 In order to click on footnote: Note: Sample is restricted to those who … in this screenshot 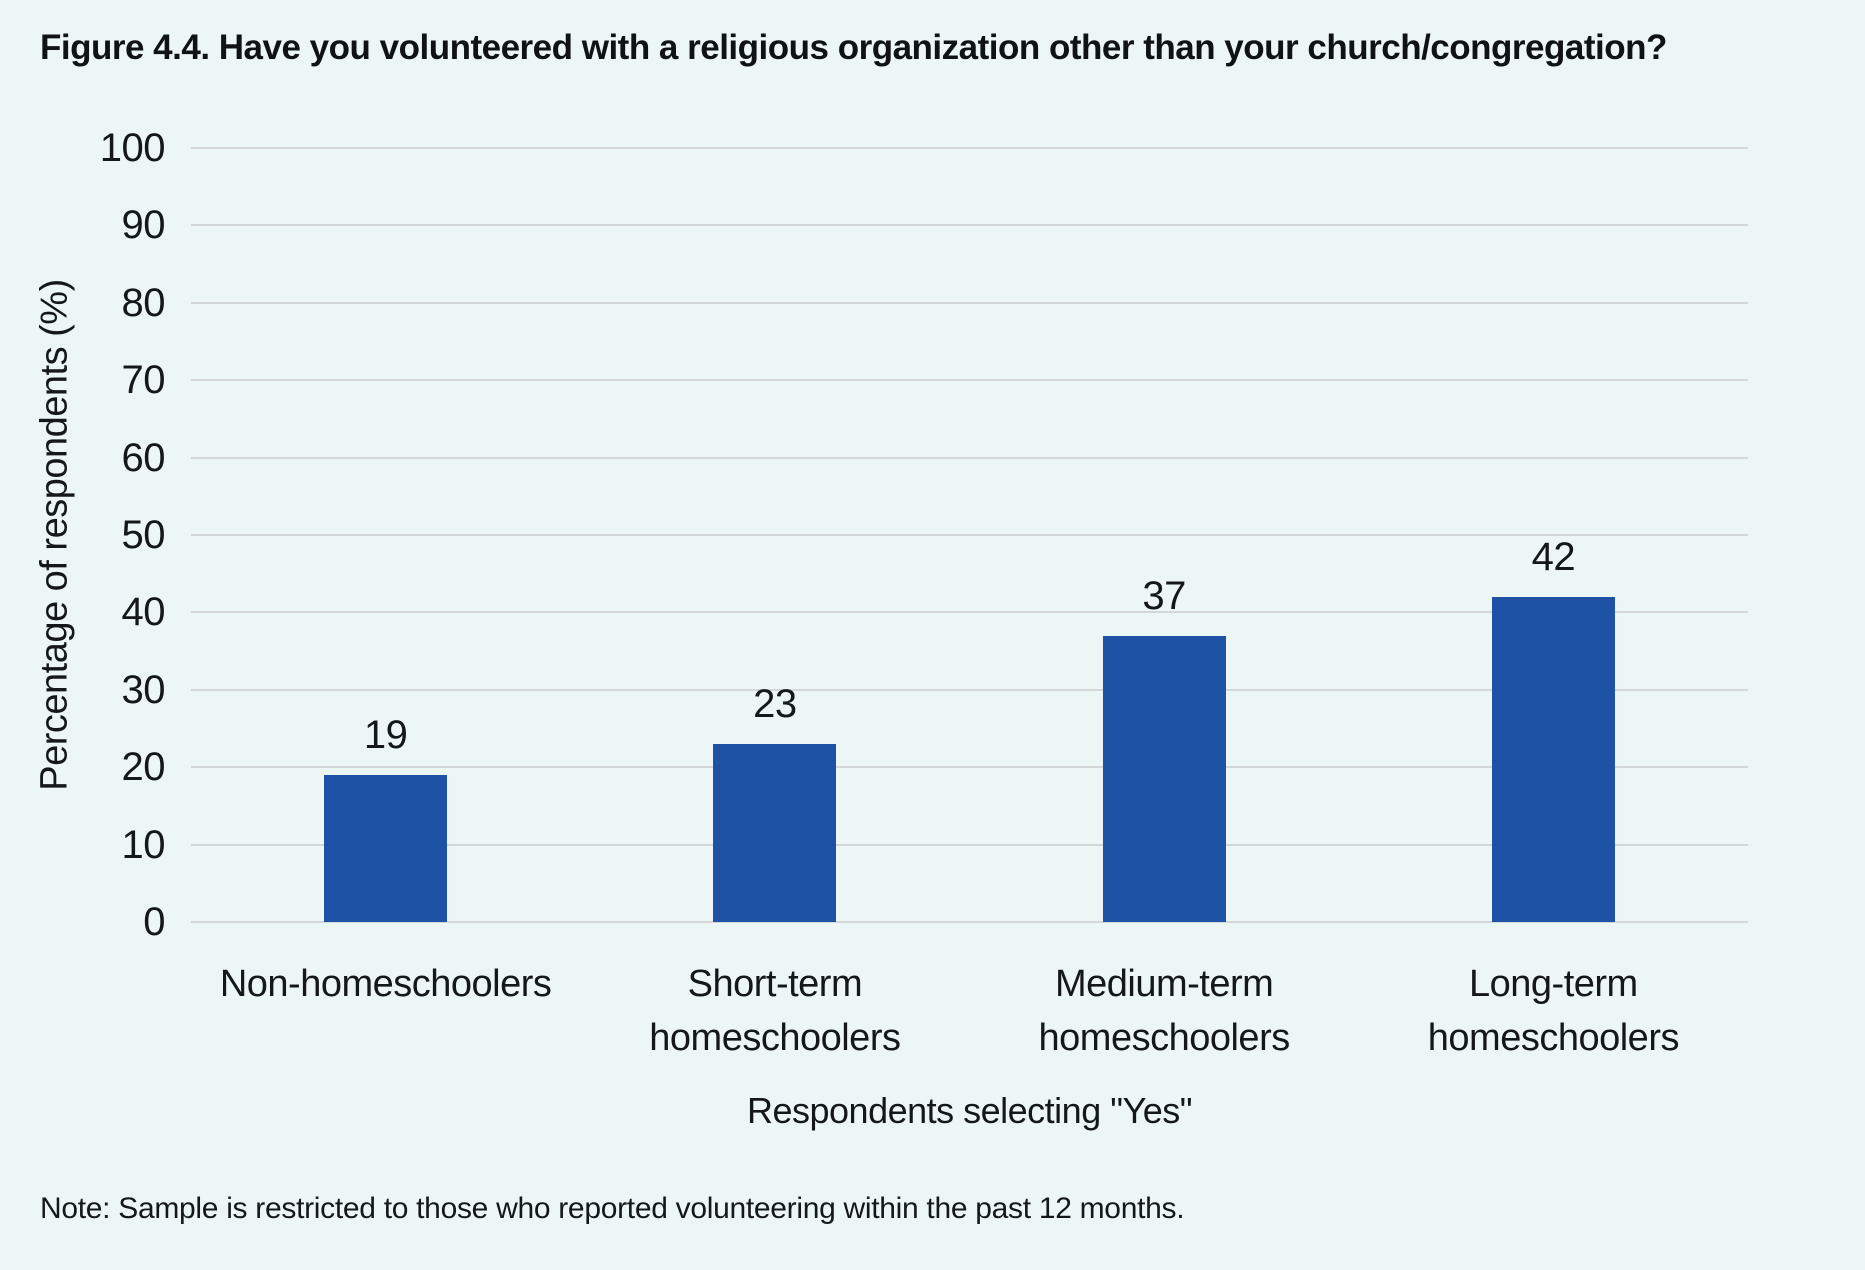, I will do `click(612, 1208)`.